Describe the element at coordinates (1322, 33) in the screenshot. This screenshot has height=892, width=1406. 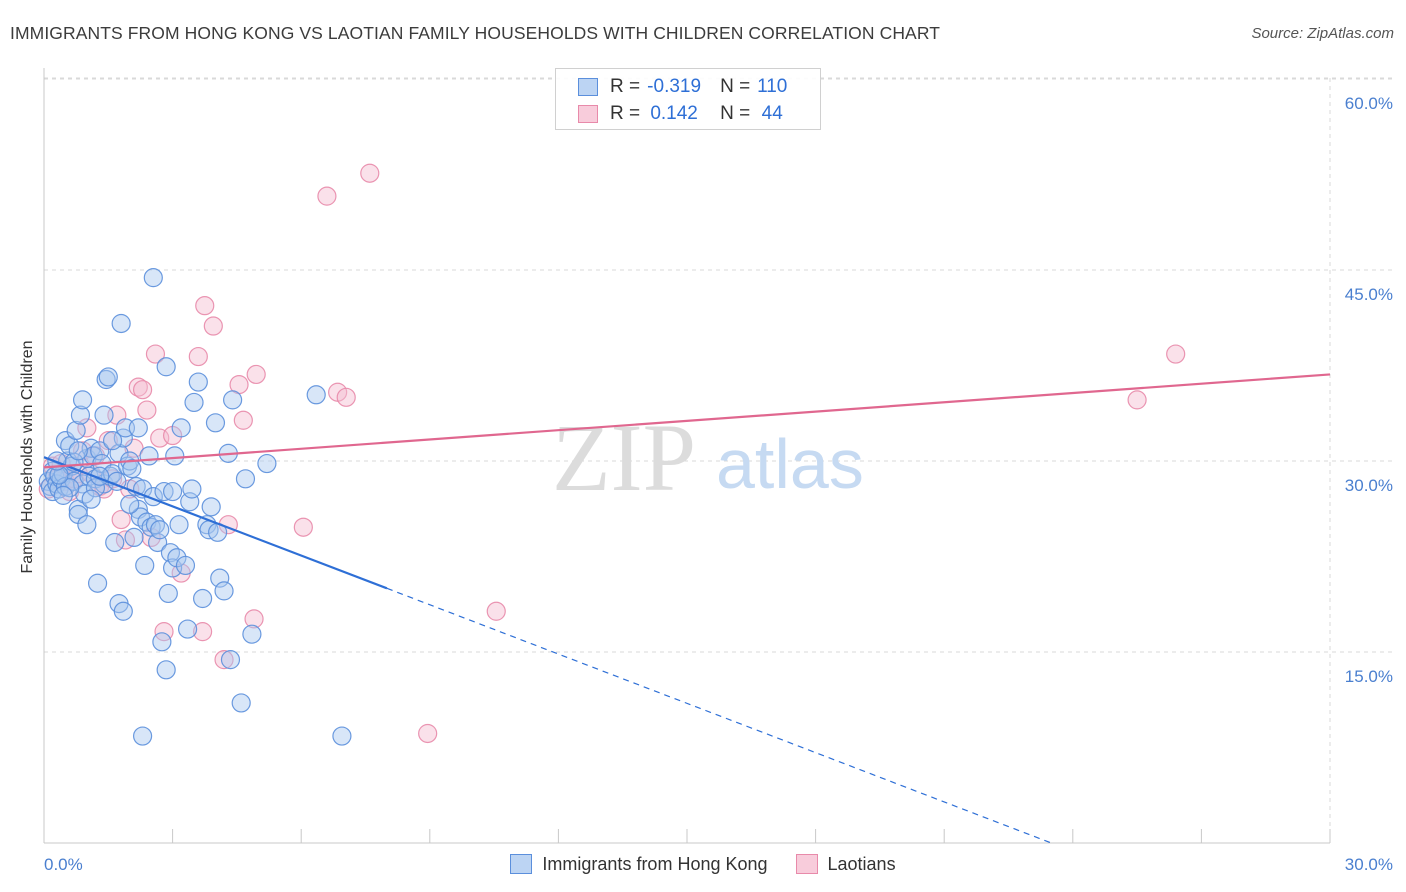
I see `source-credit: Source: ZipAtlas.com` at that location.